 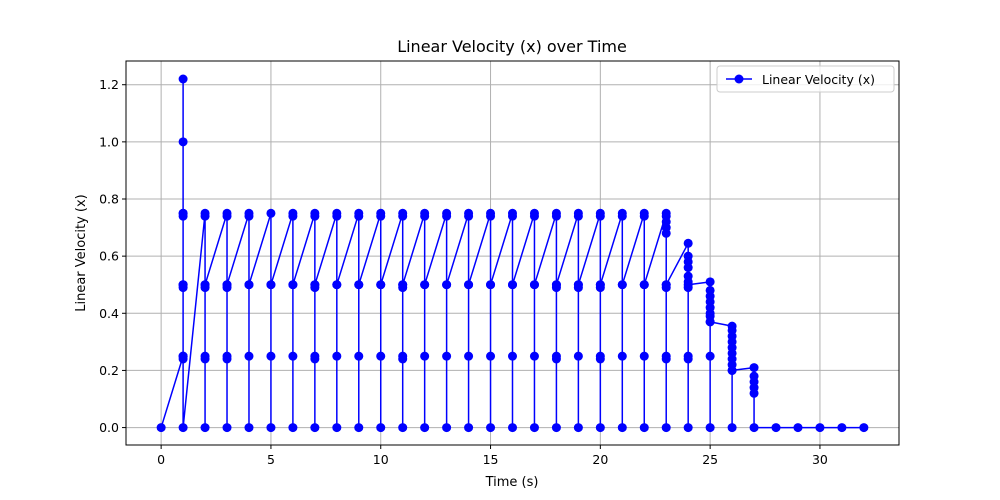 I want to click on x-tick-label: 20, so click(x=600, y=459).